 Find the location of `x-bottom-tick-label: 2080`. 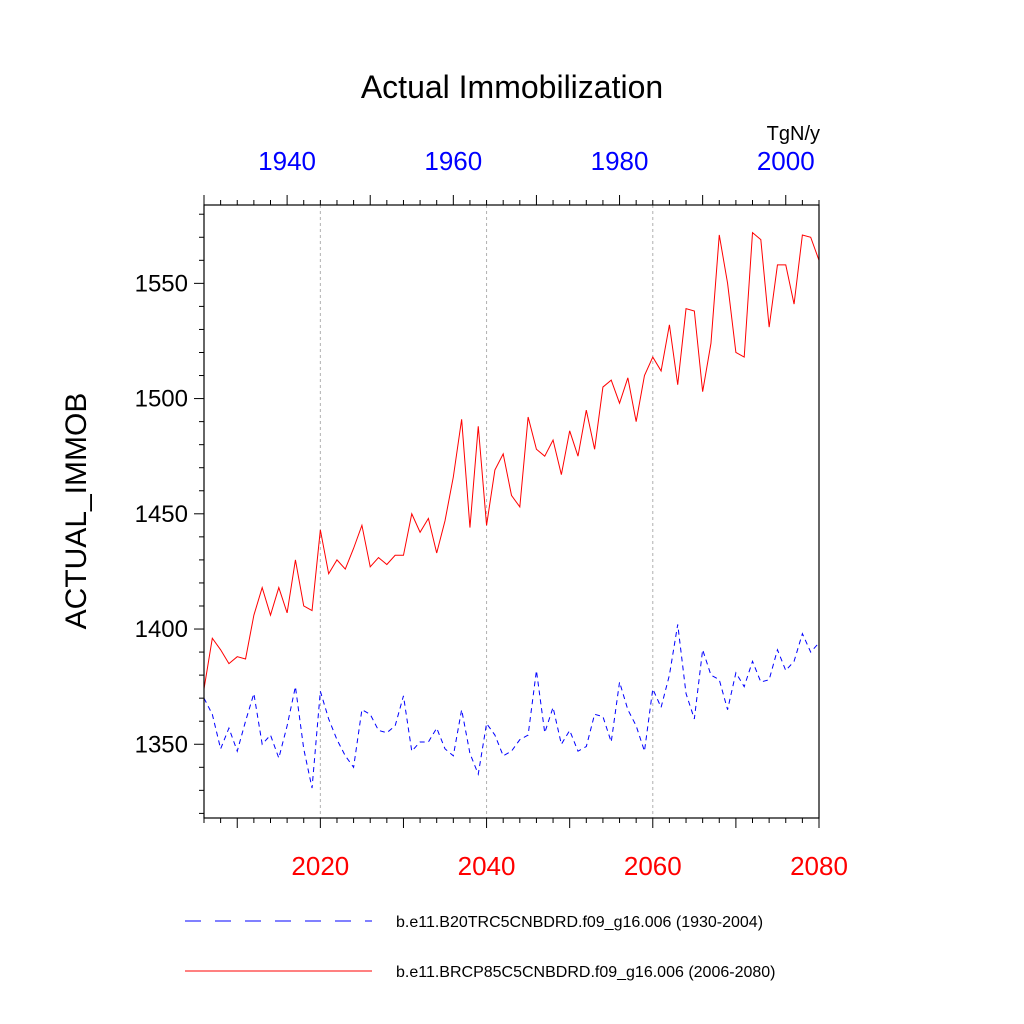

x-bottom-tick-label: 2080 is located at coordinates (819, 866).